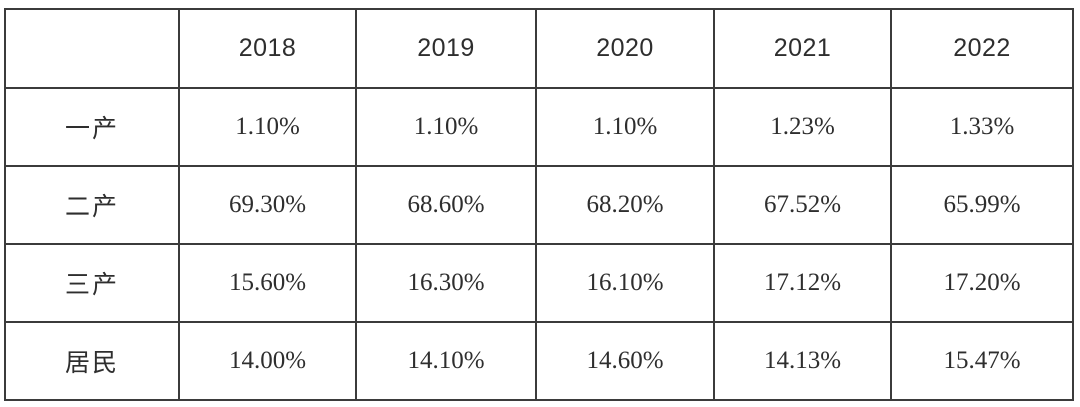  Describe the element at coordinates (802, 205) in the screenshot. I see `table-cell: 67.52%` at that location.